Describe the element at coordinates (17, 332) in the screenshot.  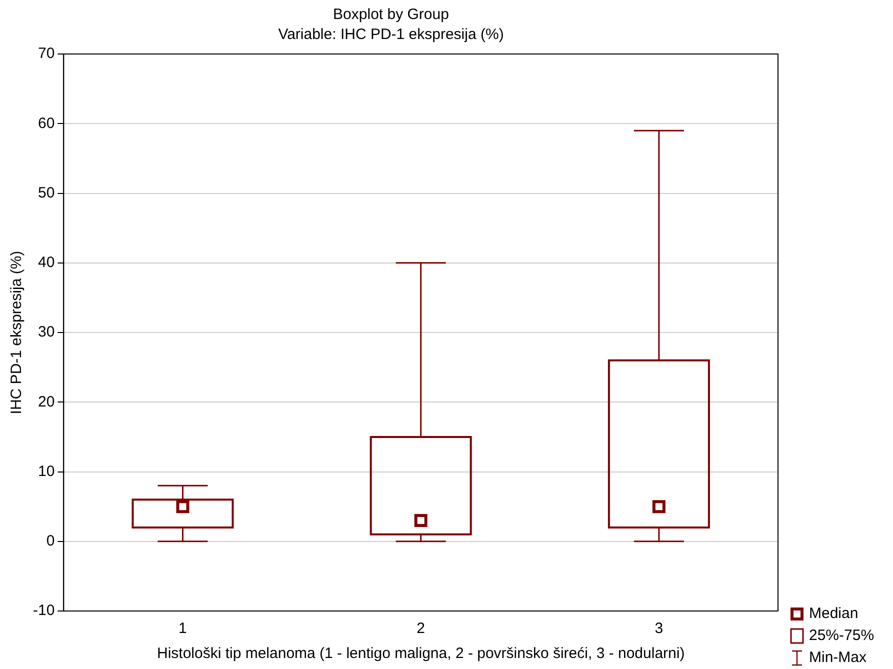
I see `y-axis-title: IHC PD-1 ekspresija (%)` at that location.